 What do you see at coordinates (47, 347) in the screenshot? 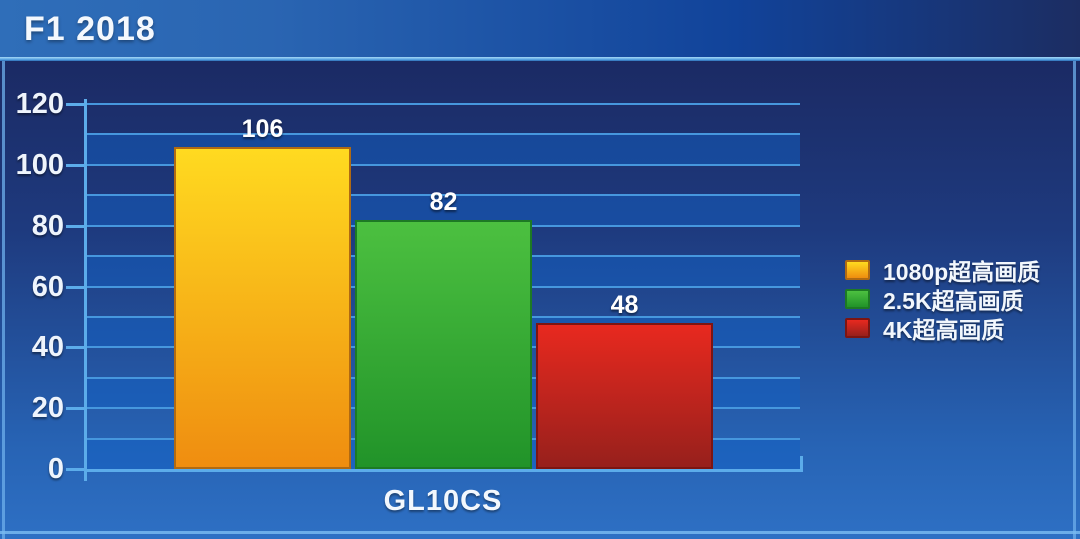
I see `y-tick-label: 40` at bounding box center [47, 347].